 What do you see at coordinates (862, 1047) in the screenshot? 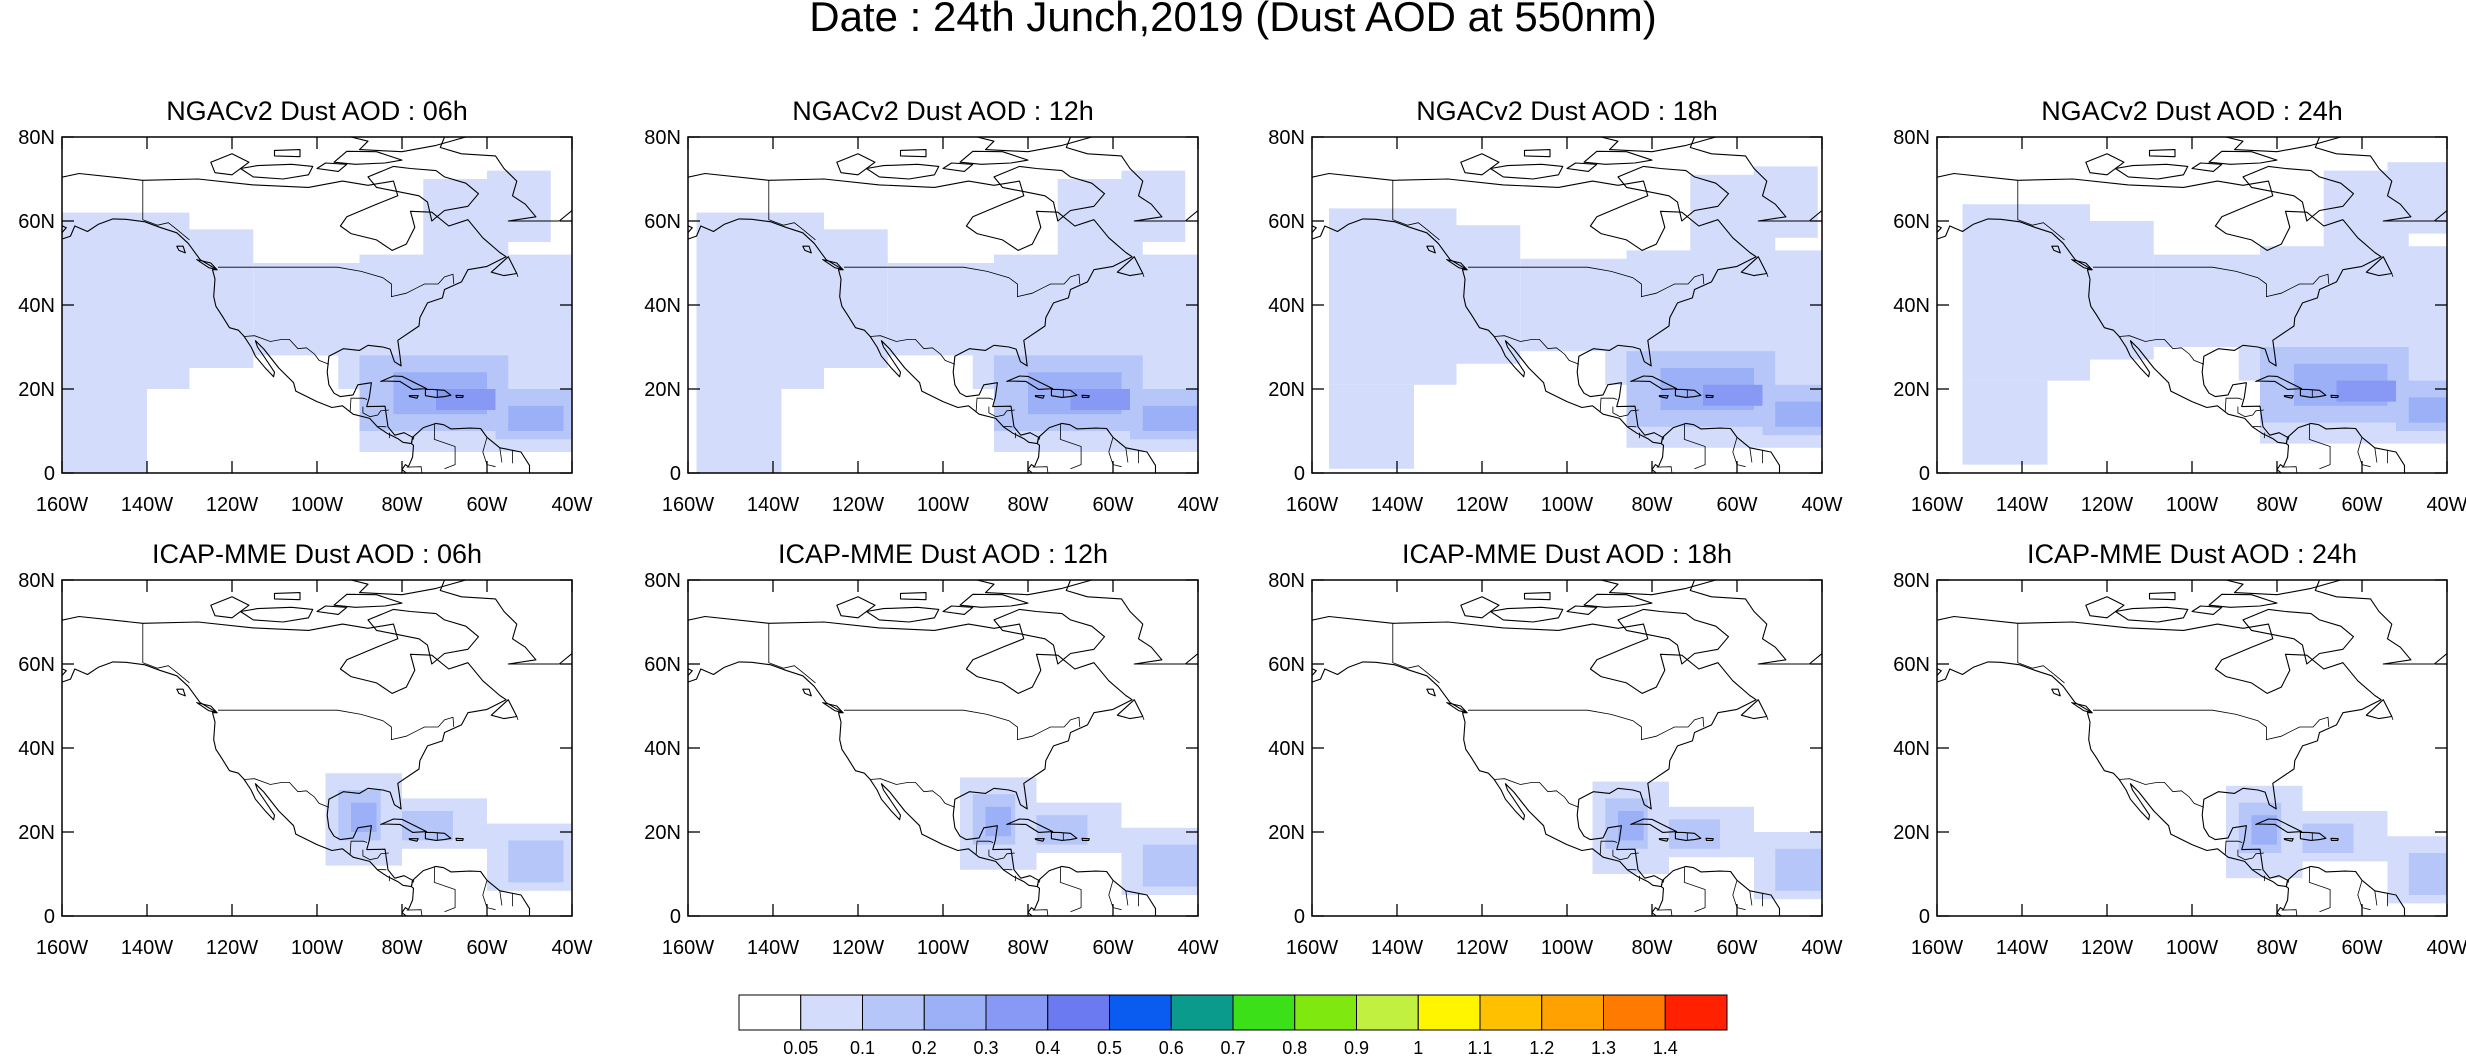
I see `colorbar-label: 0.1` at bounding box center [862, 1047].